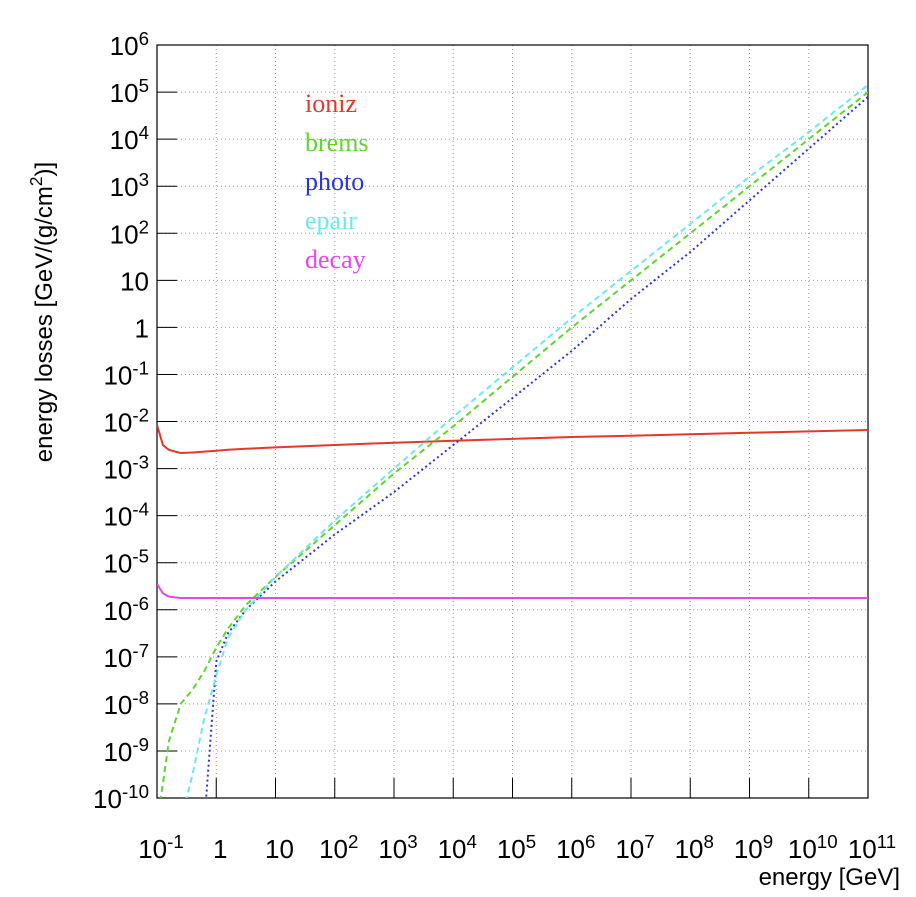  What do you see at coordinates (161, 848) in the screenshot?
I see `x-tick-label: 10-1` at bounding box center [161, 848].